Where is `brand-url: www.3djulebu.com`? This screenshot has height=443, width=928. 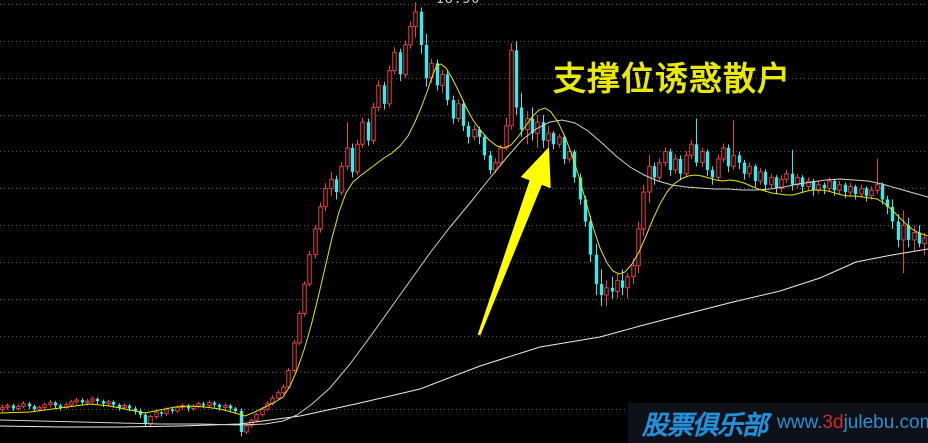
brand-url: www.3djulebu.com is located at coordinates (852, 423).